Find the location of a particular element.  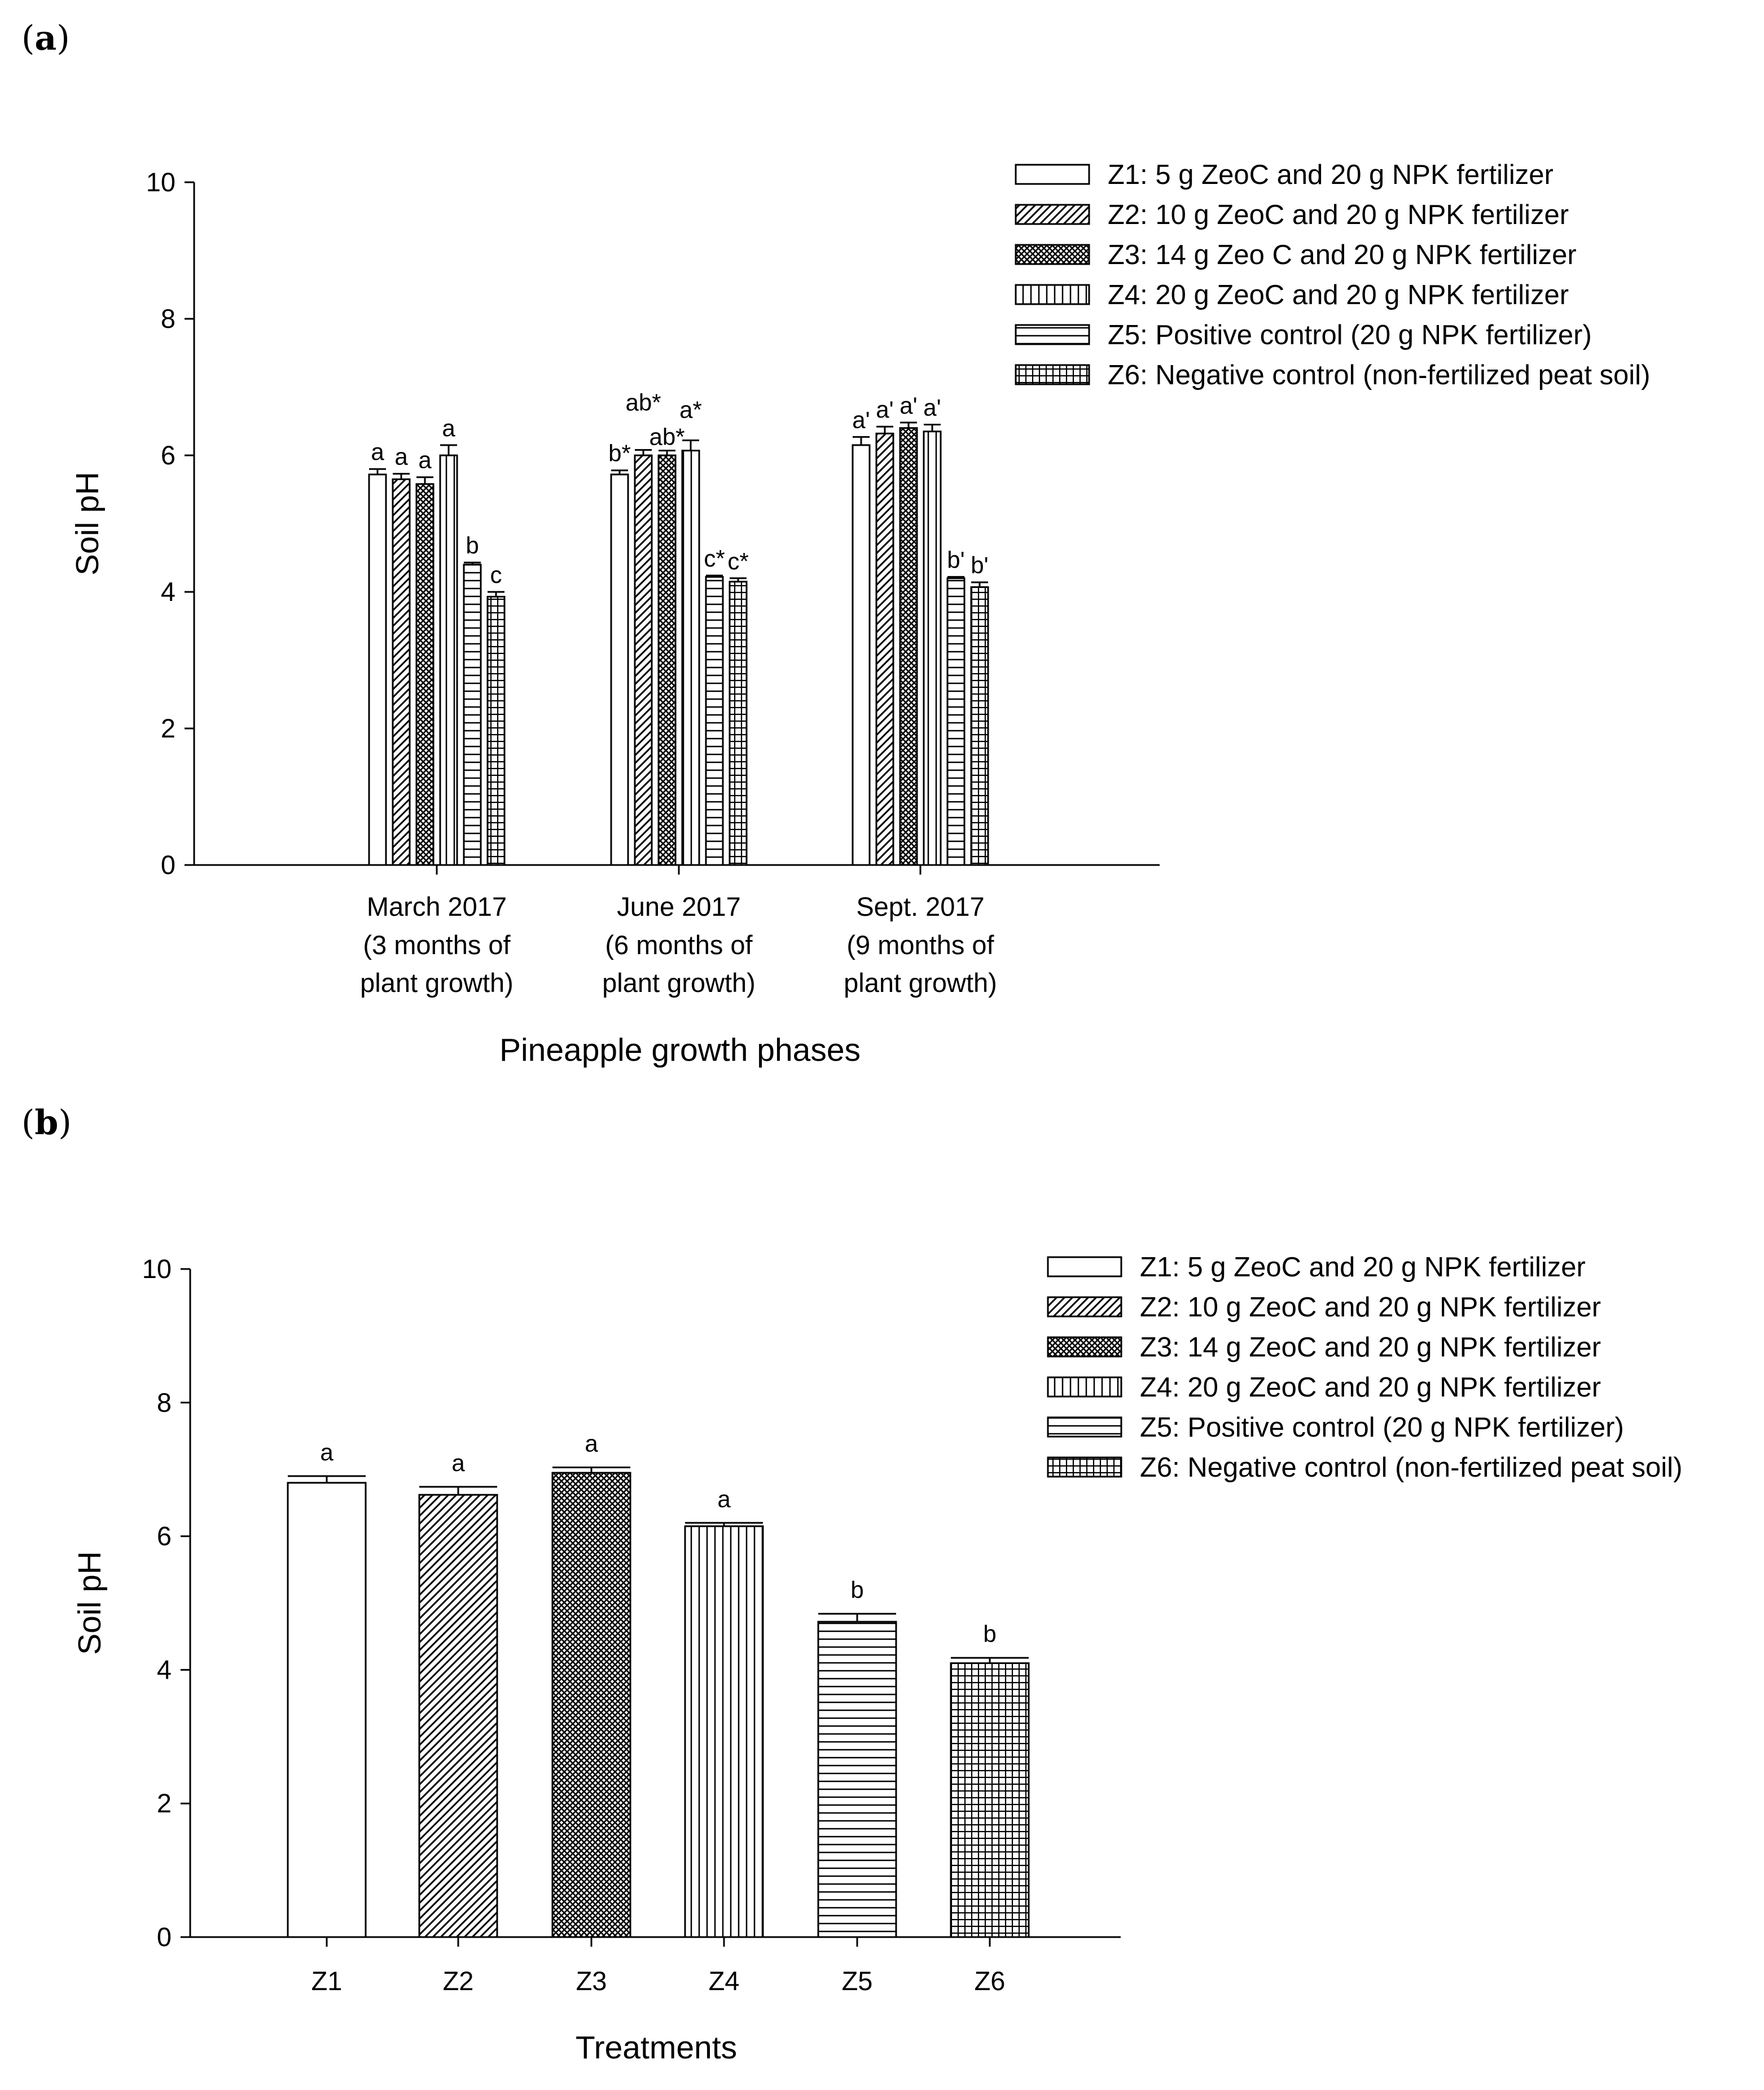

panel-b-label: (b) is located at coordinates (47, 1123).